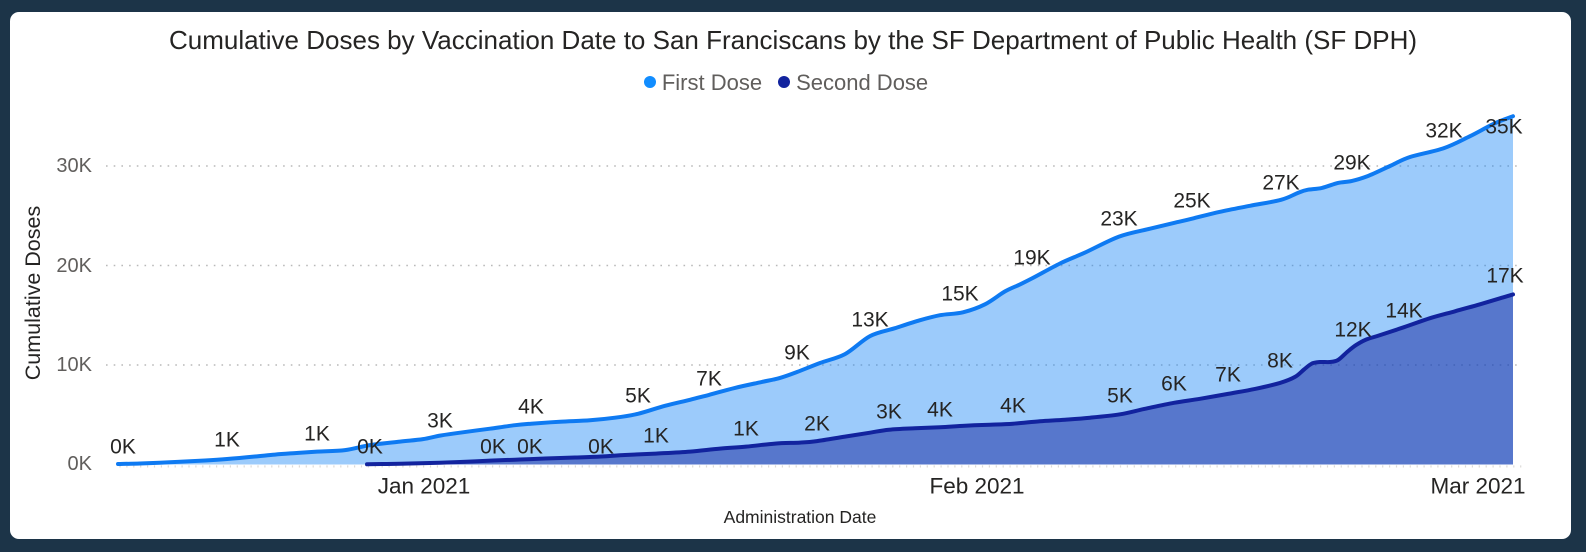  What do you see at coordinates (800, 517) in the screenshot?
I see `svg-text: Administration Date` at bounding box center [800, 517].